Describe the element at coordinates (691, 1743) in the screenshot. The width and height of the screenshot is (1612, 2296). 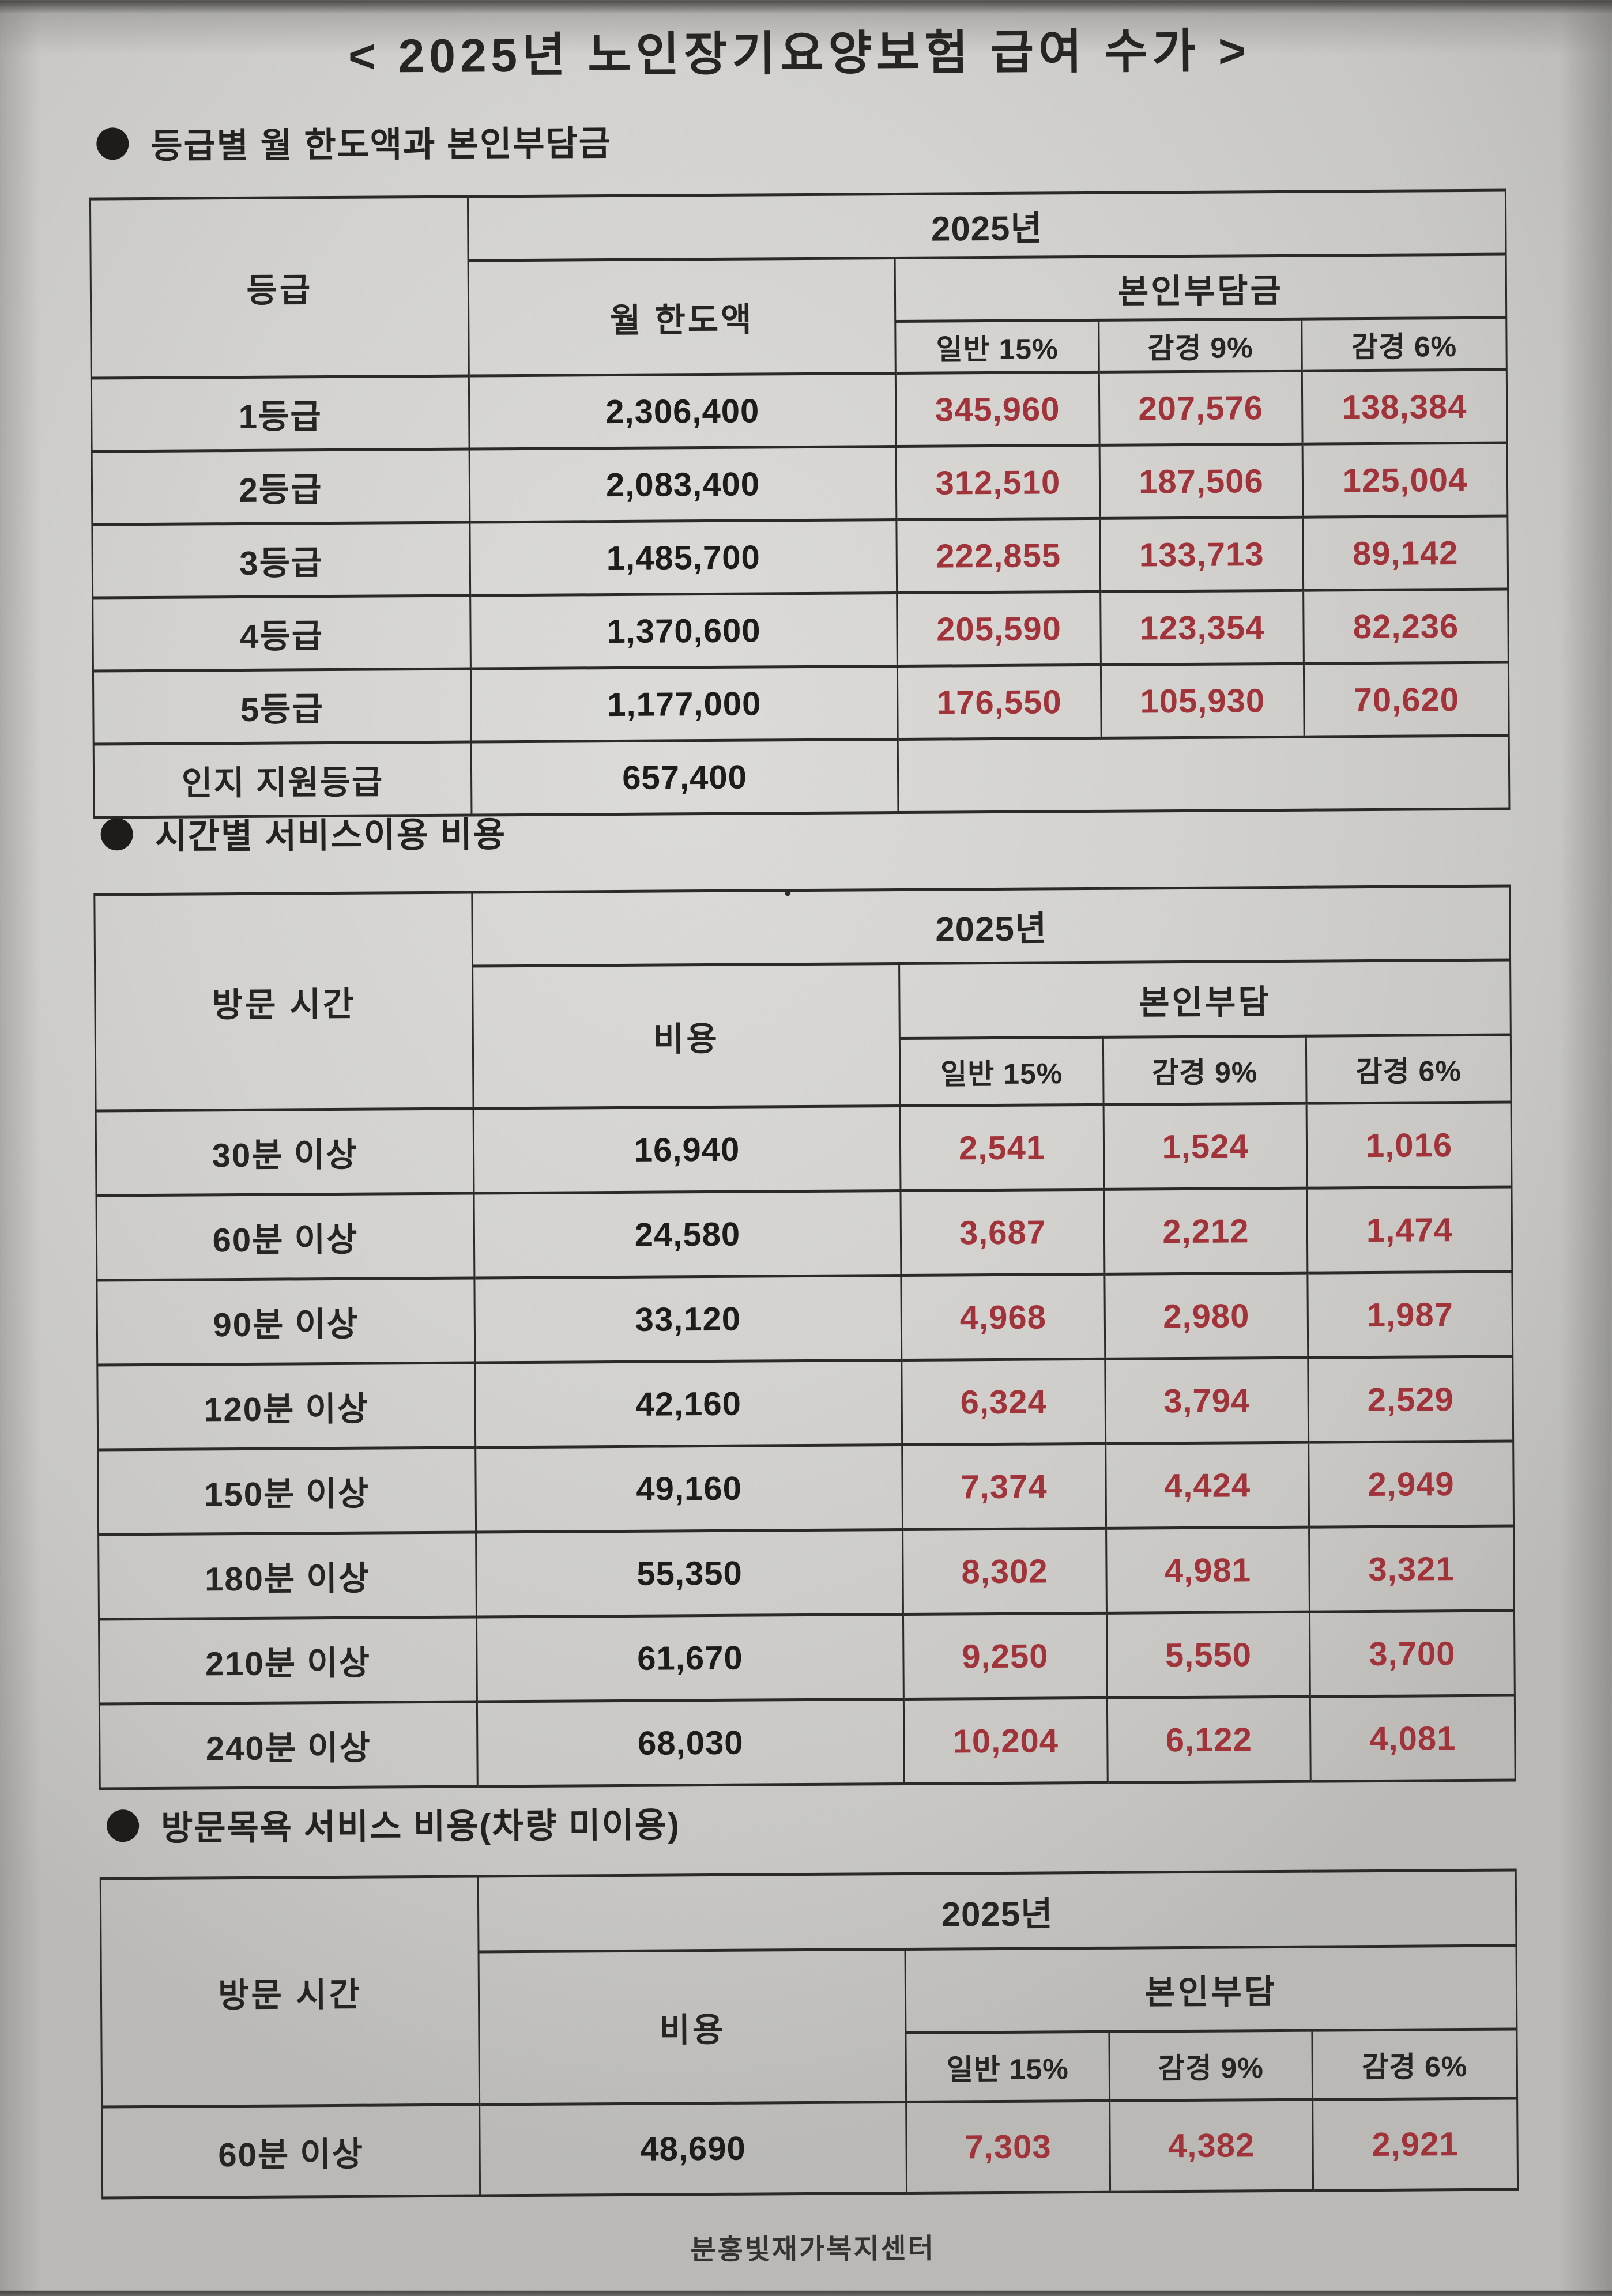
I see `amount-cell: 68,030` at that location.